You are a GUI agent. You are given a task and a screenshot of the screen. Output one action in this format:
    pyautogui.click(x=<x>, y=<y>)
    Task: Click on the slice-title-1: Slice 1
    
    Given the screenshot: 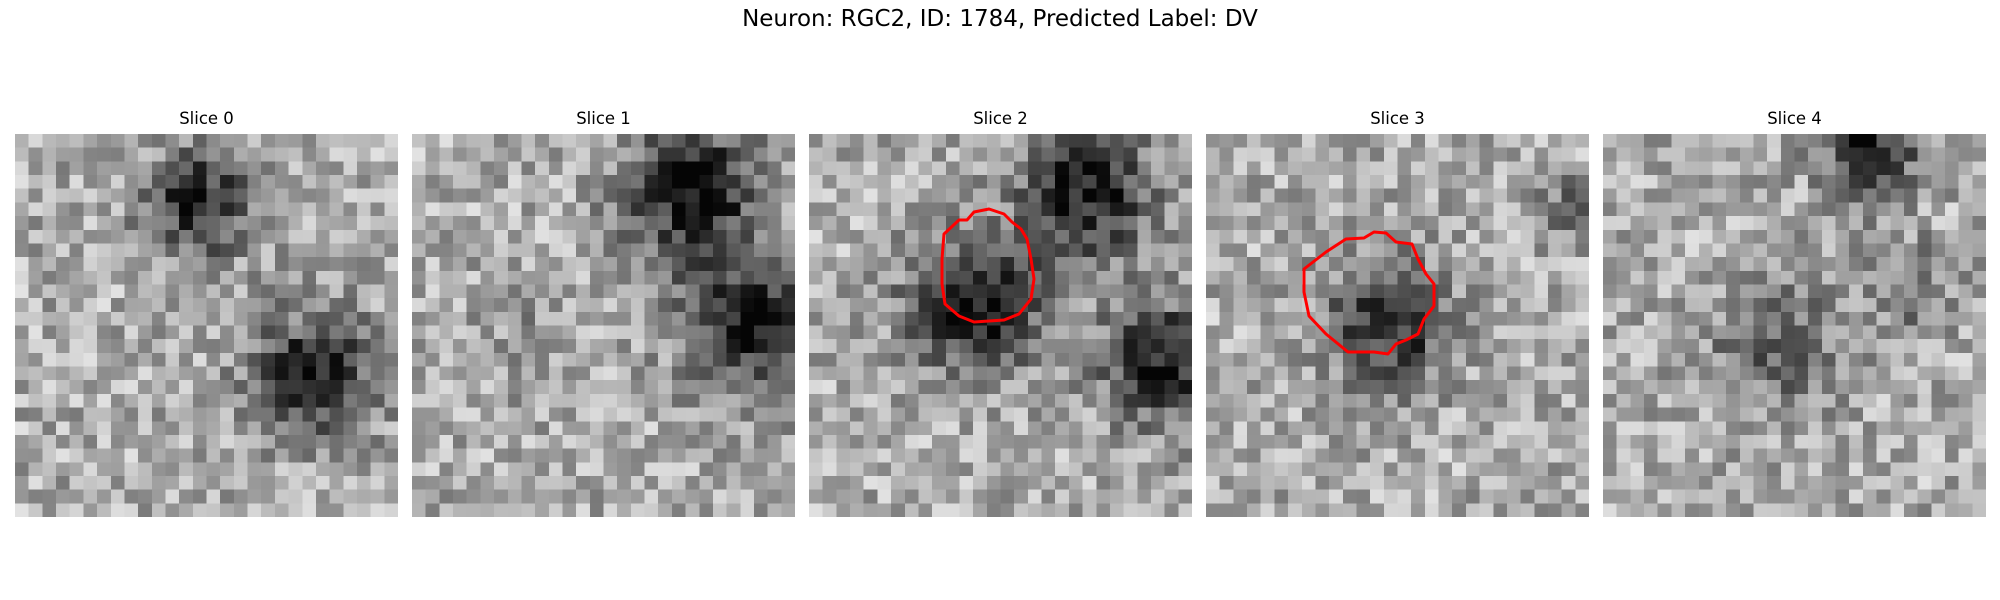 What is the action you would take?
    pyautogui.click(x=603, y=121)
    